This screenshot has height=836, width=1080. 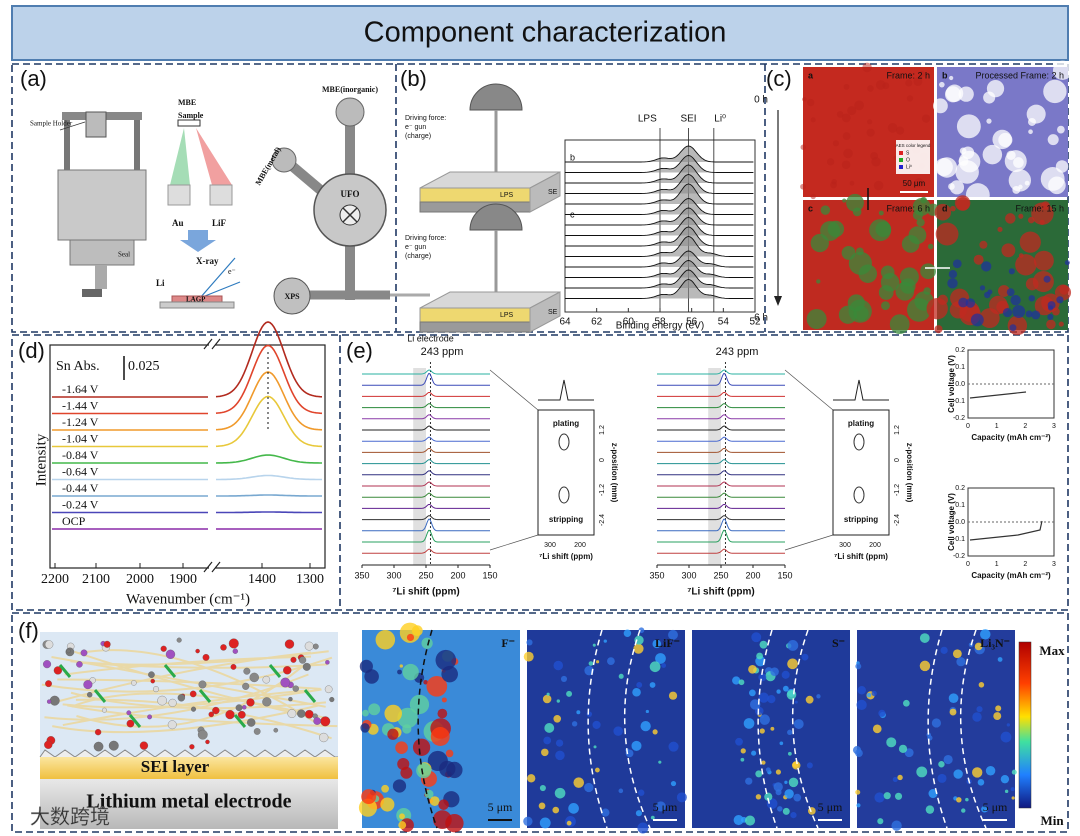 I want to click on tile-caption: Frame: 2 h, so click(x=908, y=75).